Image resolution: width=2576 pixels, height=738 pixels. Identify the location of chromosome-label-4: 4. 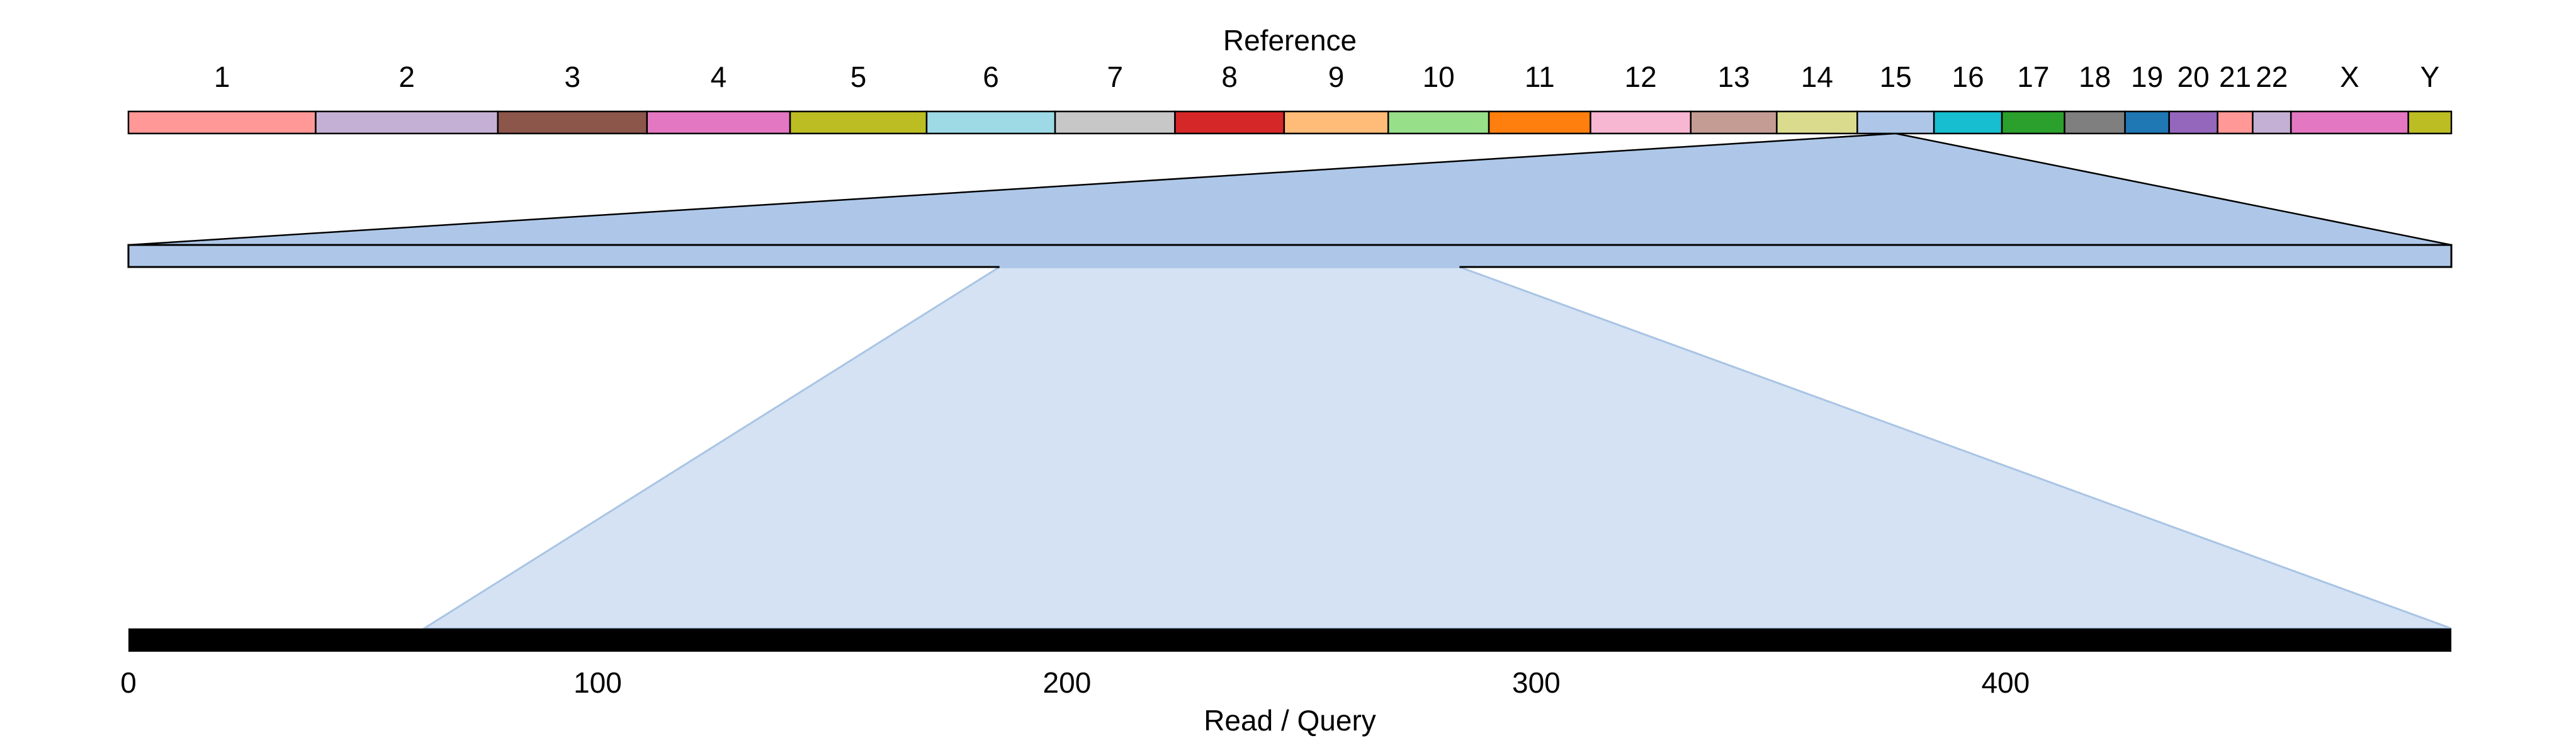
(719, 76).